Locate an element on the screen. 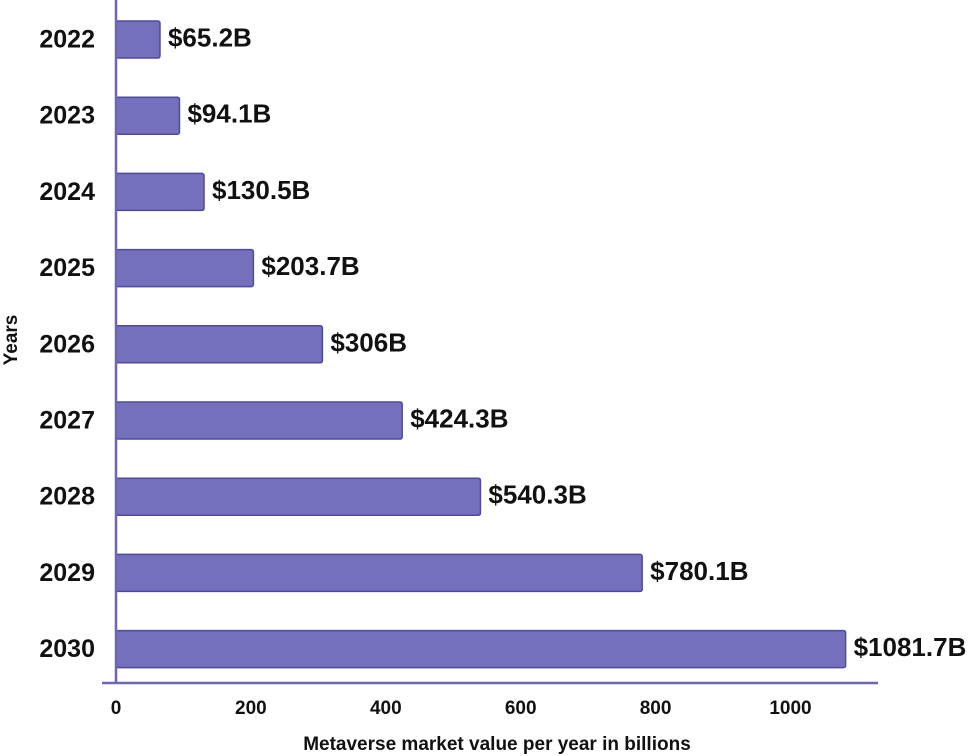  y-tick-label-2024: 2024 is located at coordinates (67, 192).